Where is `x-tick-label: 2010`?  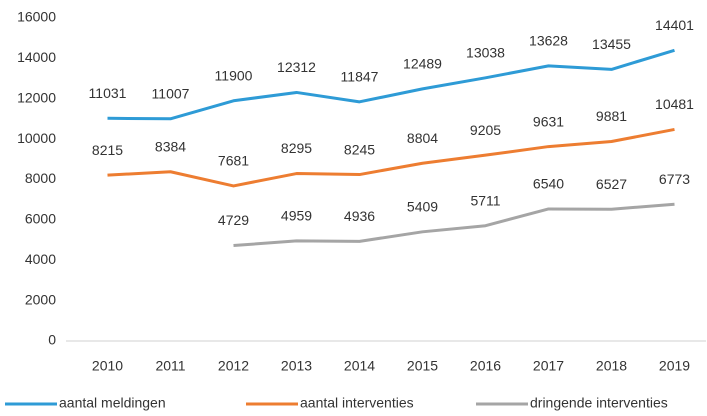
x-tick-label: 2010 is located at coordinates (107, 366).